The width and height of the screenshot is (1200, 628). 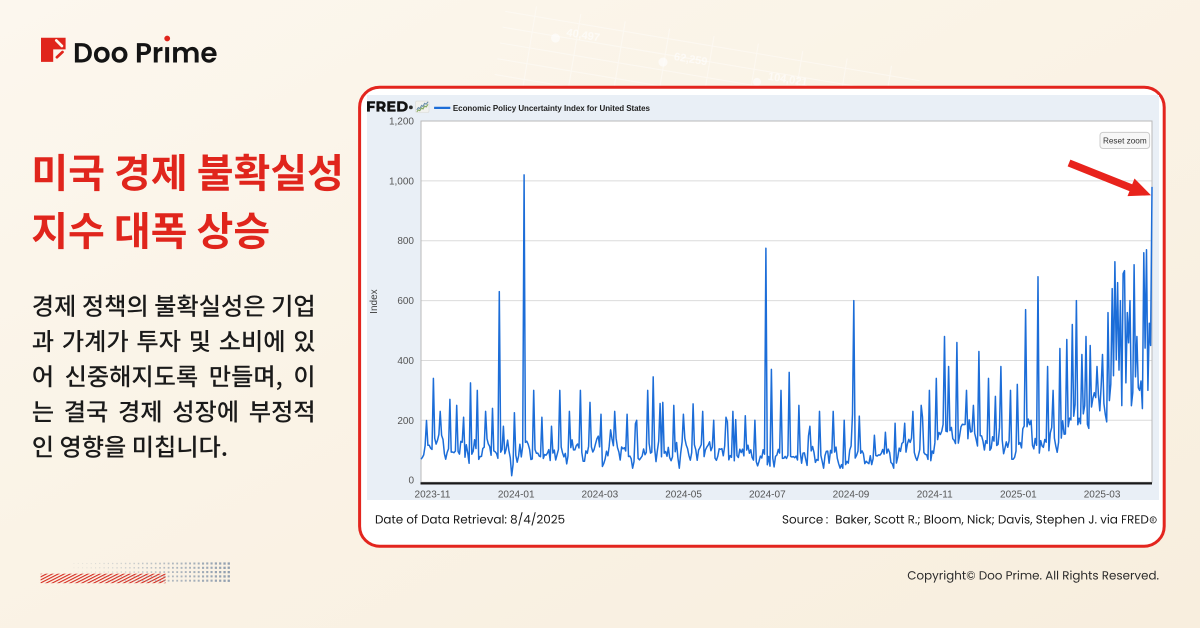 I want to click on svg-text: 800, so click(x=405, y=241).